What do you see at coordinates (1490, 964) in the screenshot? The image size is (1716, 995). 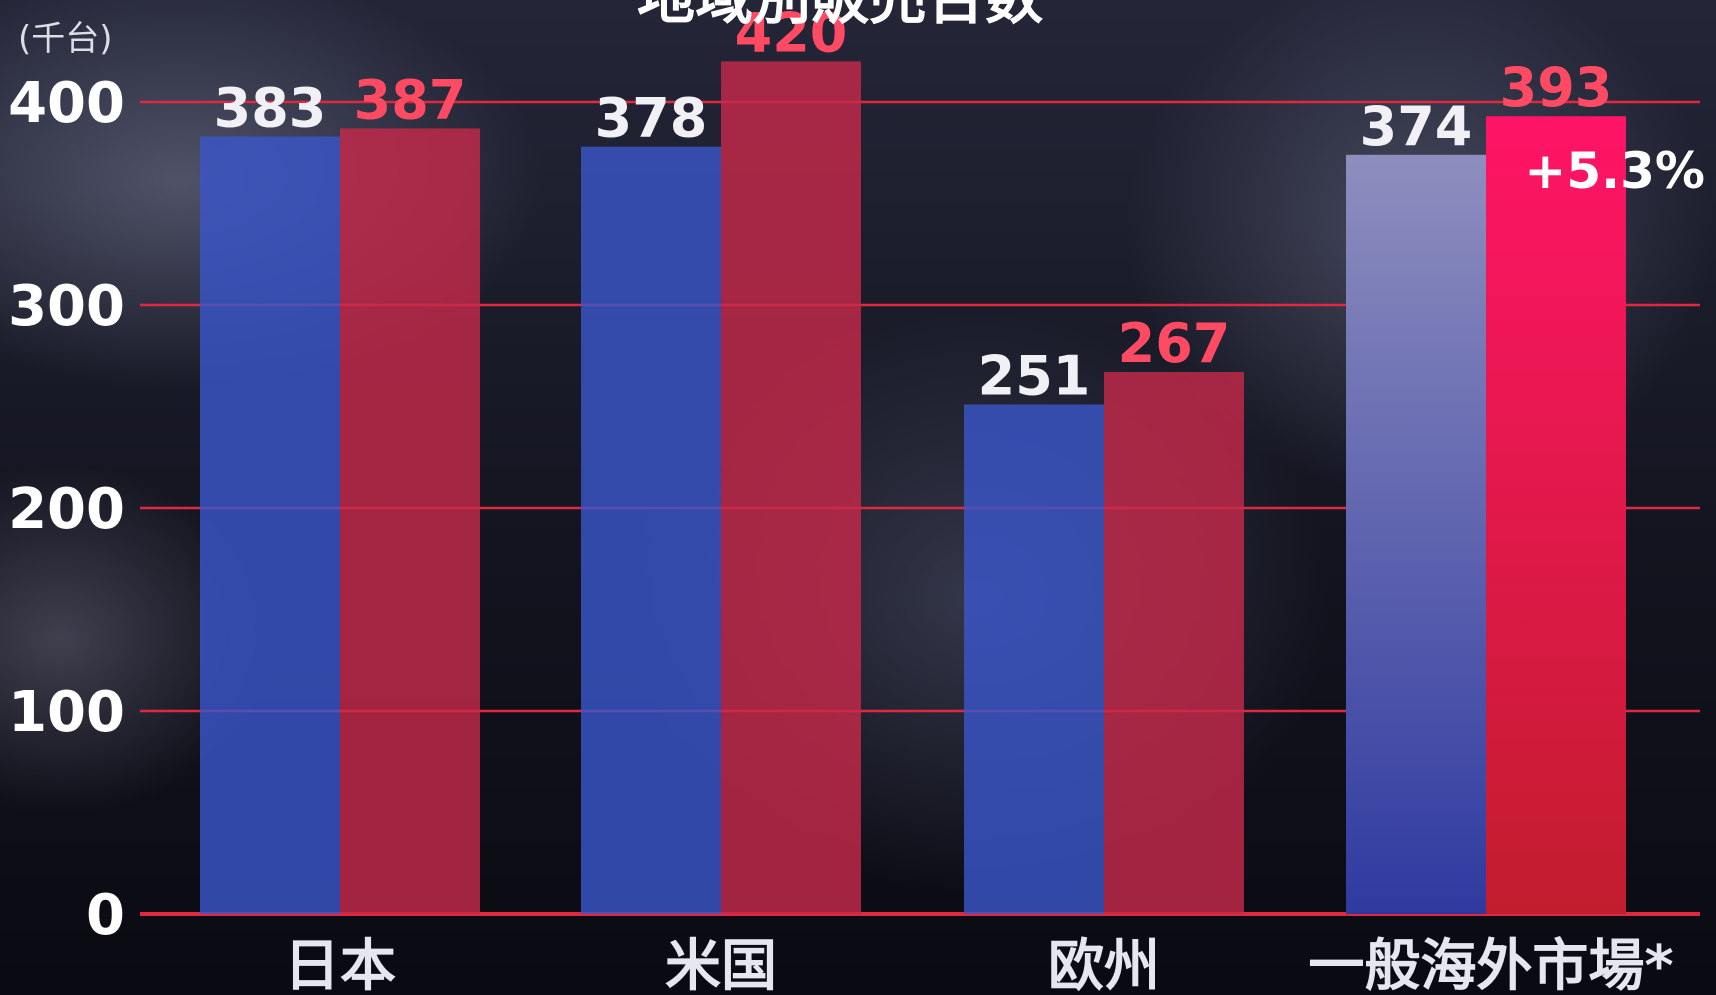 I see `category-label: 一般海外市場*` at bounding box center [1490, 964].